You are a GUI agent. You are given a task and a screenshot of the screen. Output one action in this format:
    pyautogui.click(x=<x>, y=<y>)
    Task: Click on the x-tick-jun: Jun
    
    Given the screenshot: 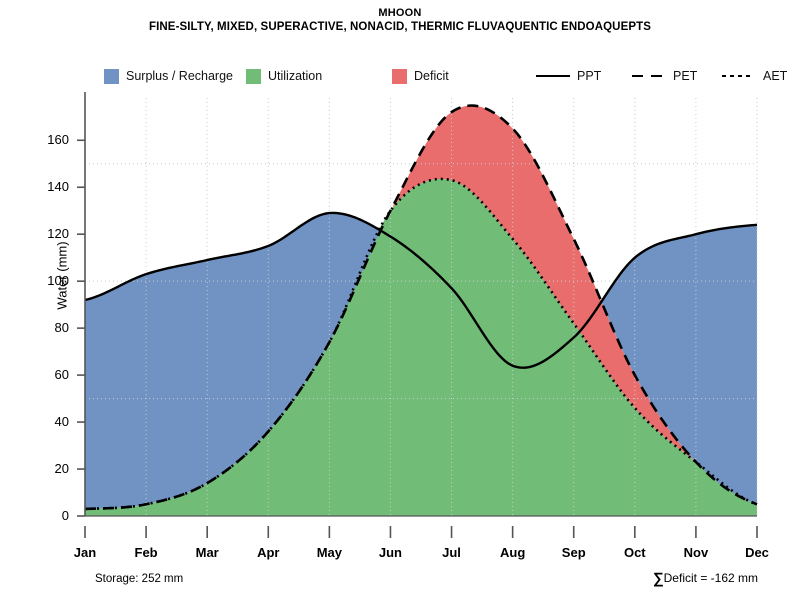 What is the action you would take?
    pyautogui.click(x=390, y=552)
    